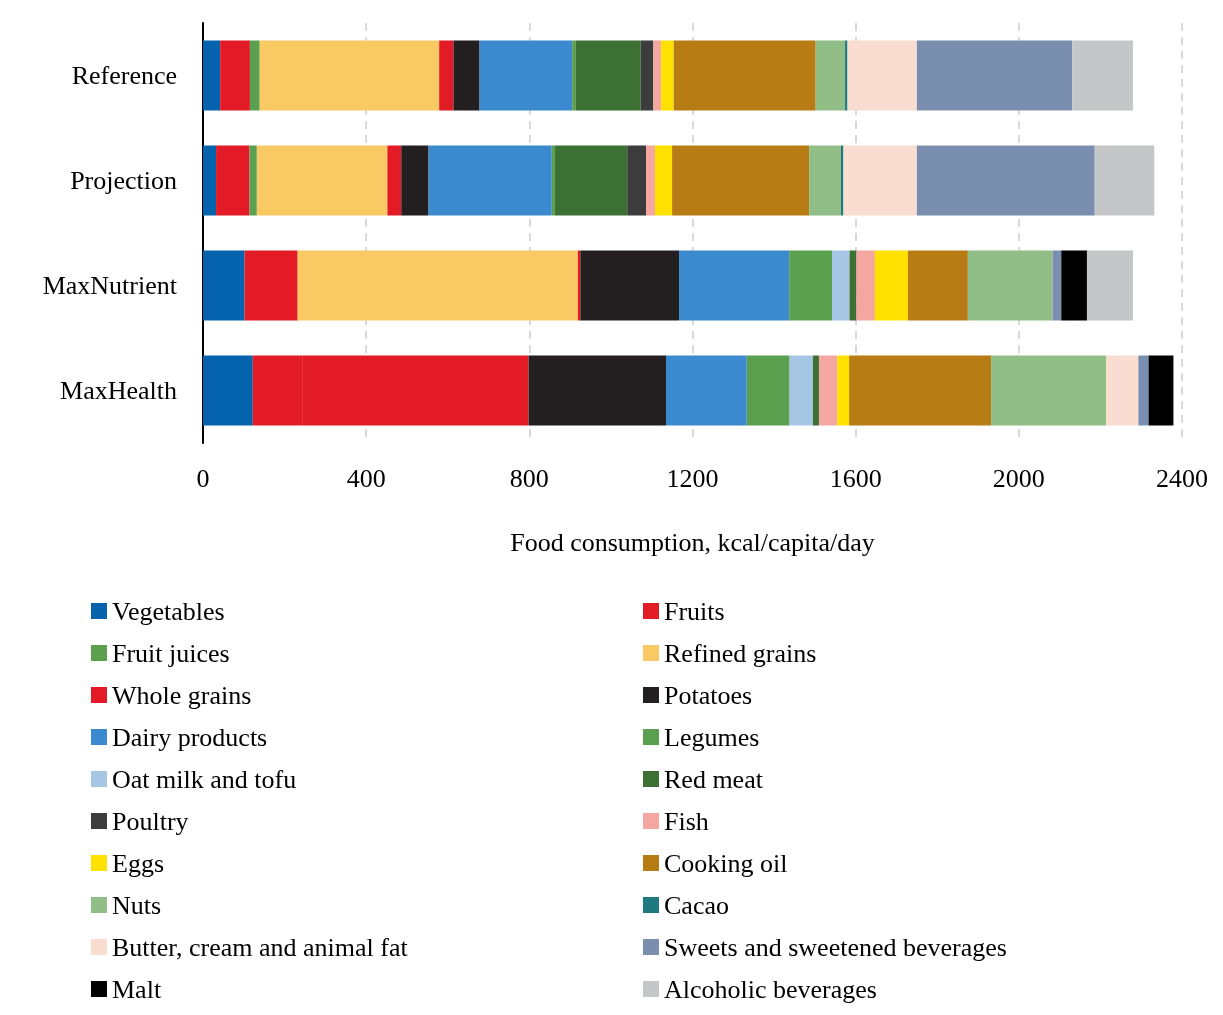  I want to click on legend-label: Fruits, so click(694, 611).